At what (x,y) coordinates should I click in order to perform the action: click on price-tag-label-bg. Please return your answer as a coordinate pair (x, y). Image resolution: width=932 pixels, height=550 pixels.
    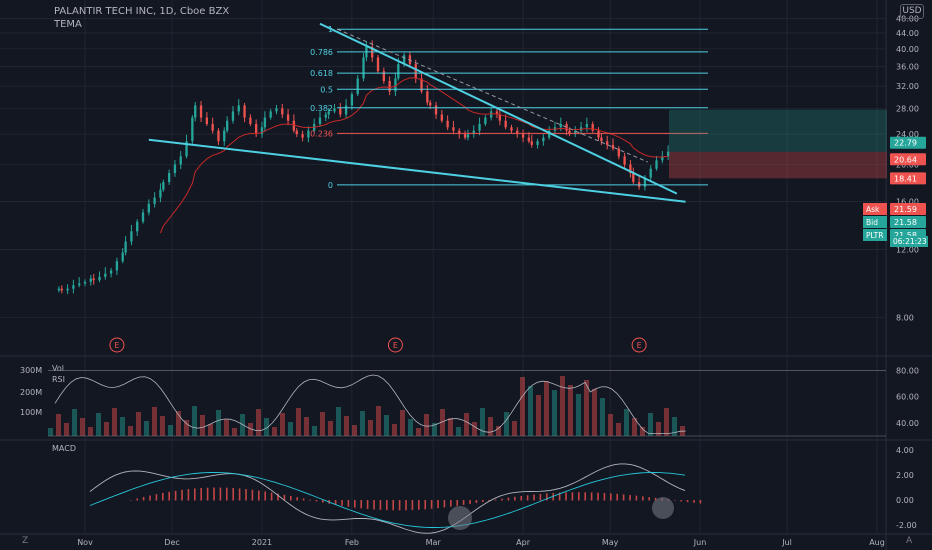
    Looking at the image, I should click on (875, 235).